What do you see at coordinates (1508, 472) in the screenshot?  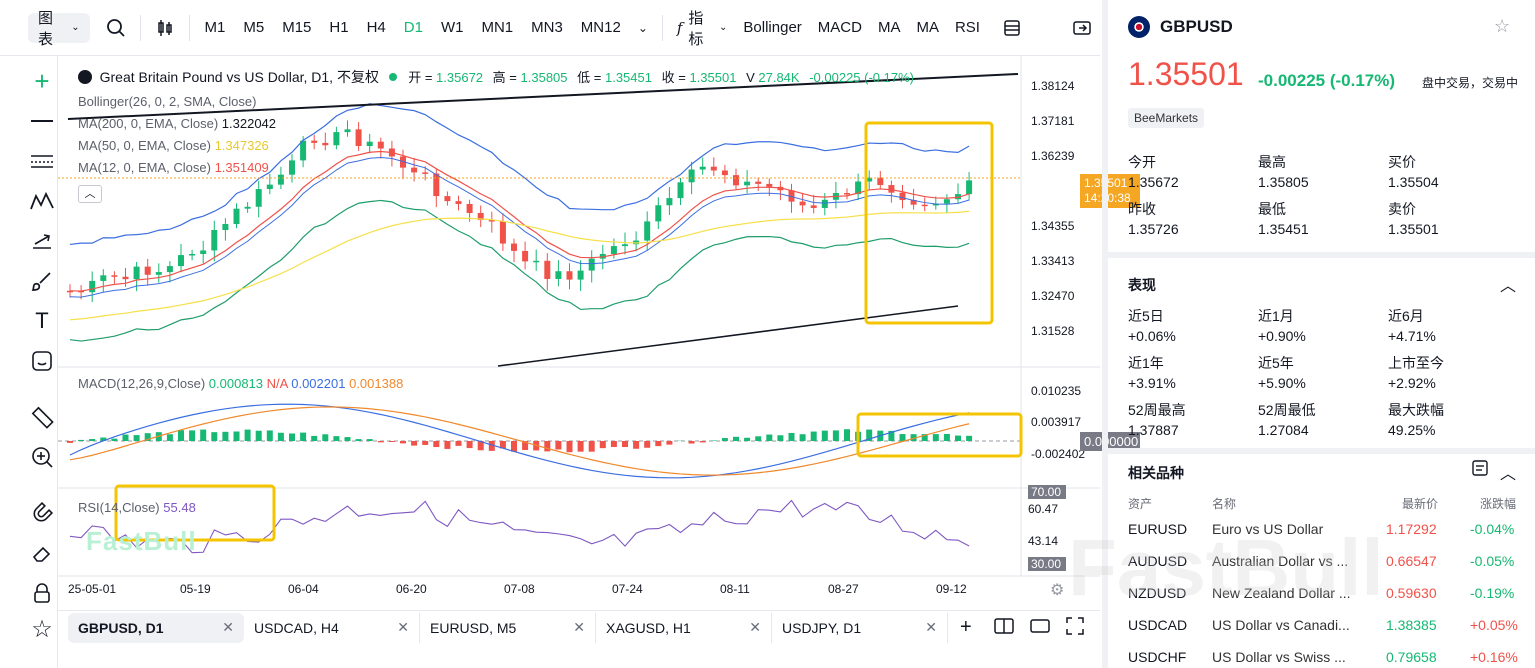 I see `collapse-related-button: ︿` at bounding box center [1508, 472].